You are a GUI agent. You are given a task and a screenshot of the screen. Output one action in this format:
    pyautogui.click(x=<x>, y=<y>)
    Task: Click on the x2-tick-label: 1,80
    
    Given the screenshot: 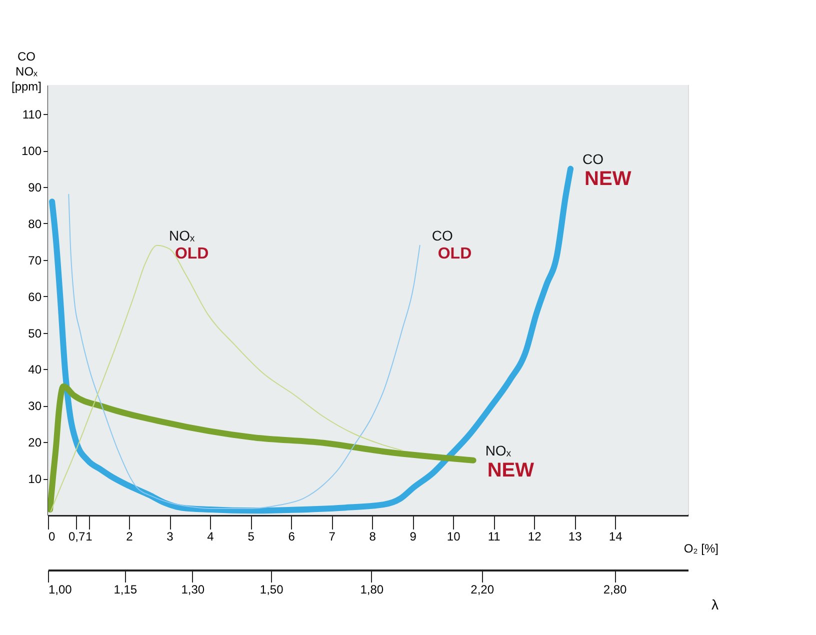 What is the action you would take?
    pyautogui.click(x=372, y=589)
    